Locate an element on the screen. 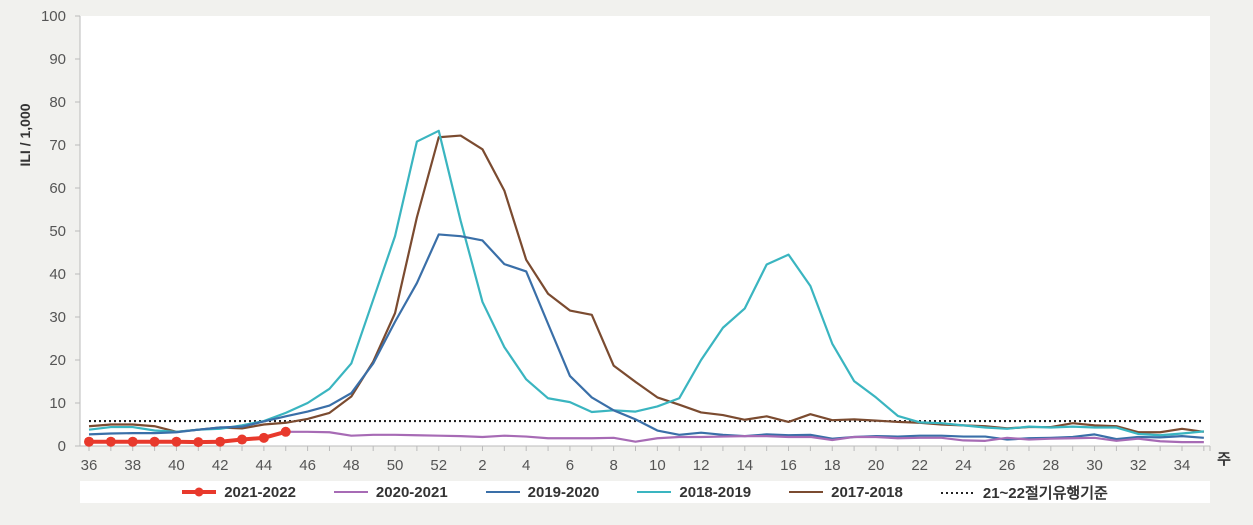  x-tick-label: 40 is located at coordinates (176, 465).